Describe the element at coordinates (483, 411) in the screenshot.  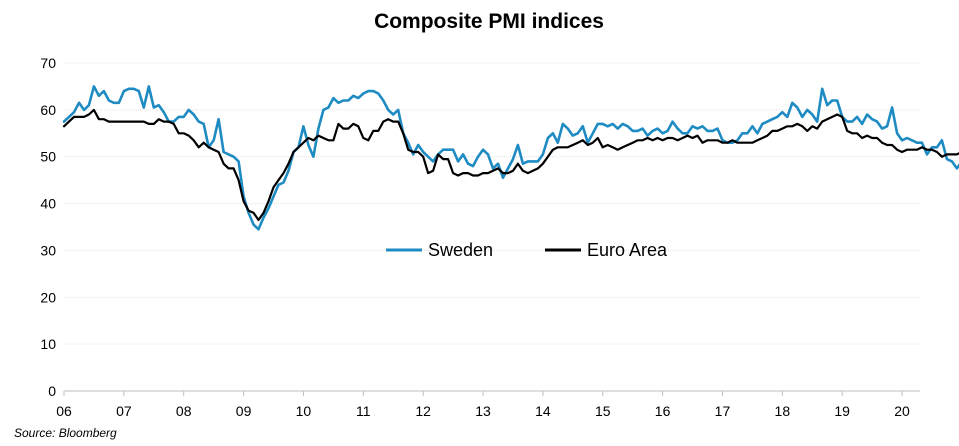
I see `x-tick-label: 13` at that location.